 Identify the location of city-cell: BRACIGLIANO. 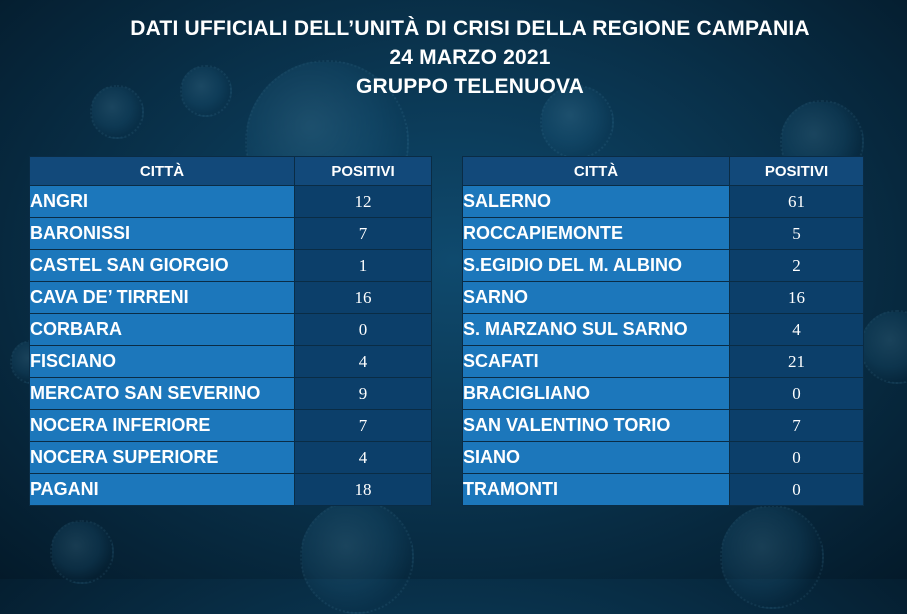
(596, 393).